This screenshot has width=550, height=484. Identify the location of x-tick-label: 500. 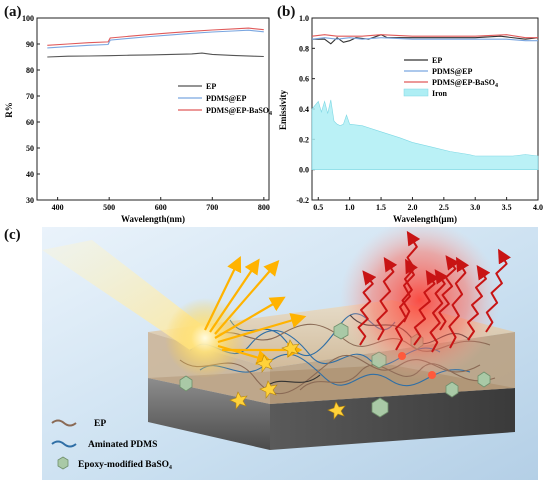
(109, 207).